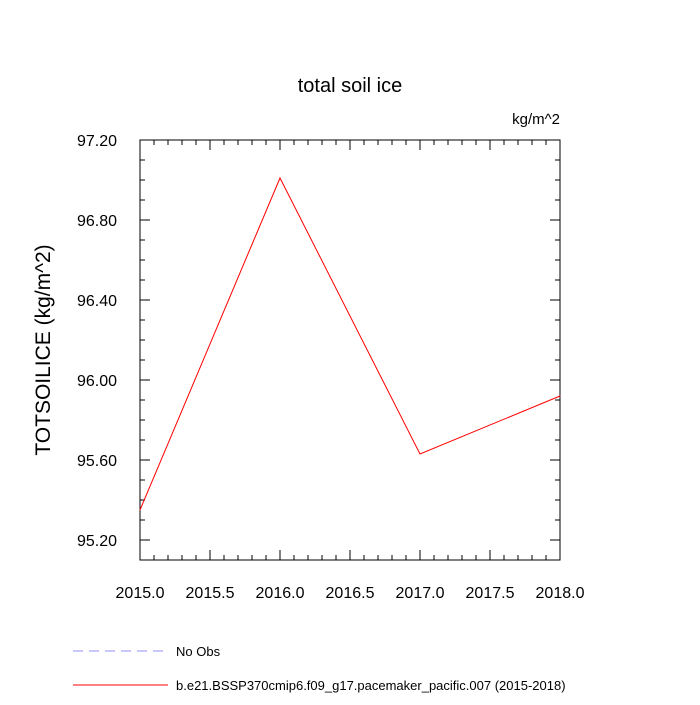  What do you see at coordinates (198, 651) in the screenshot?
I see `legend-label-0: No Obs` at bounding box center [198, 651].